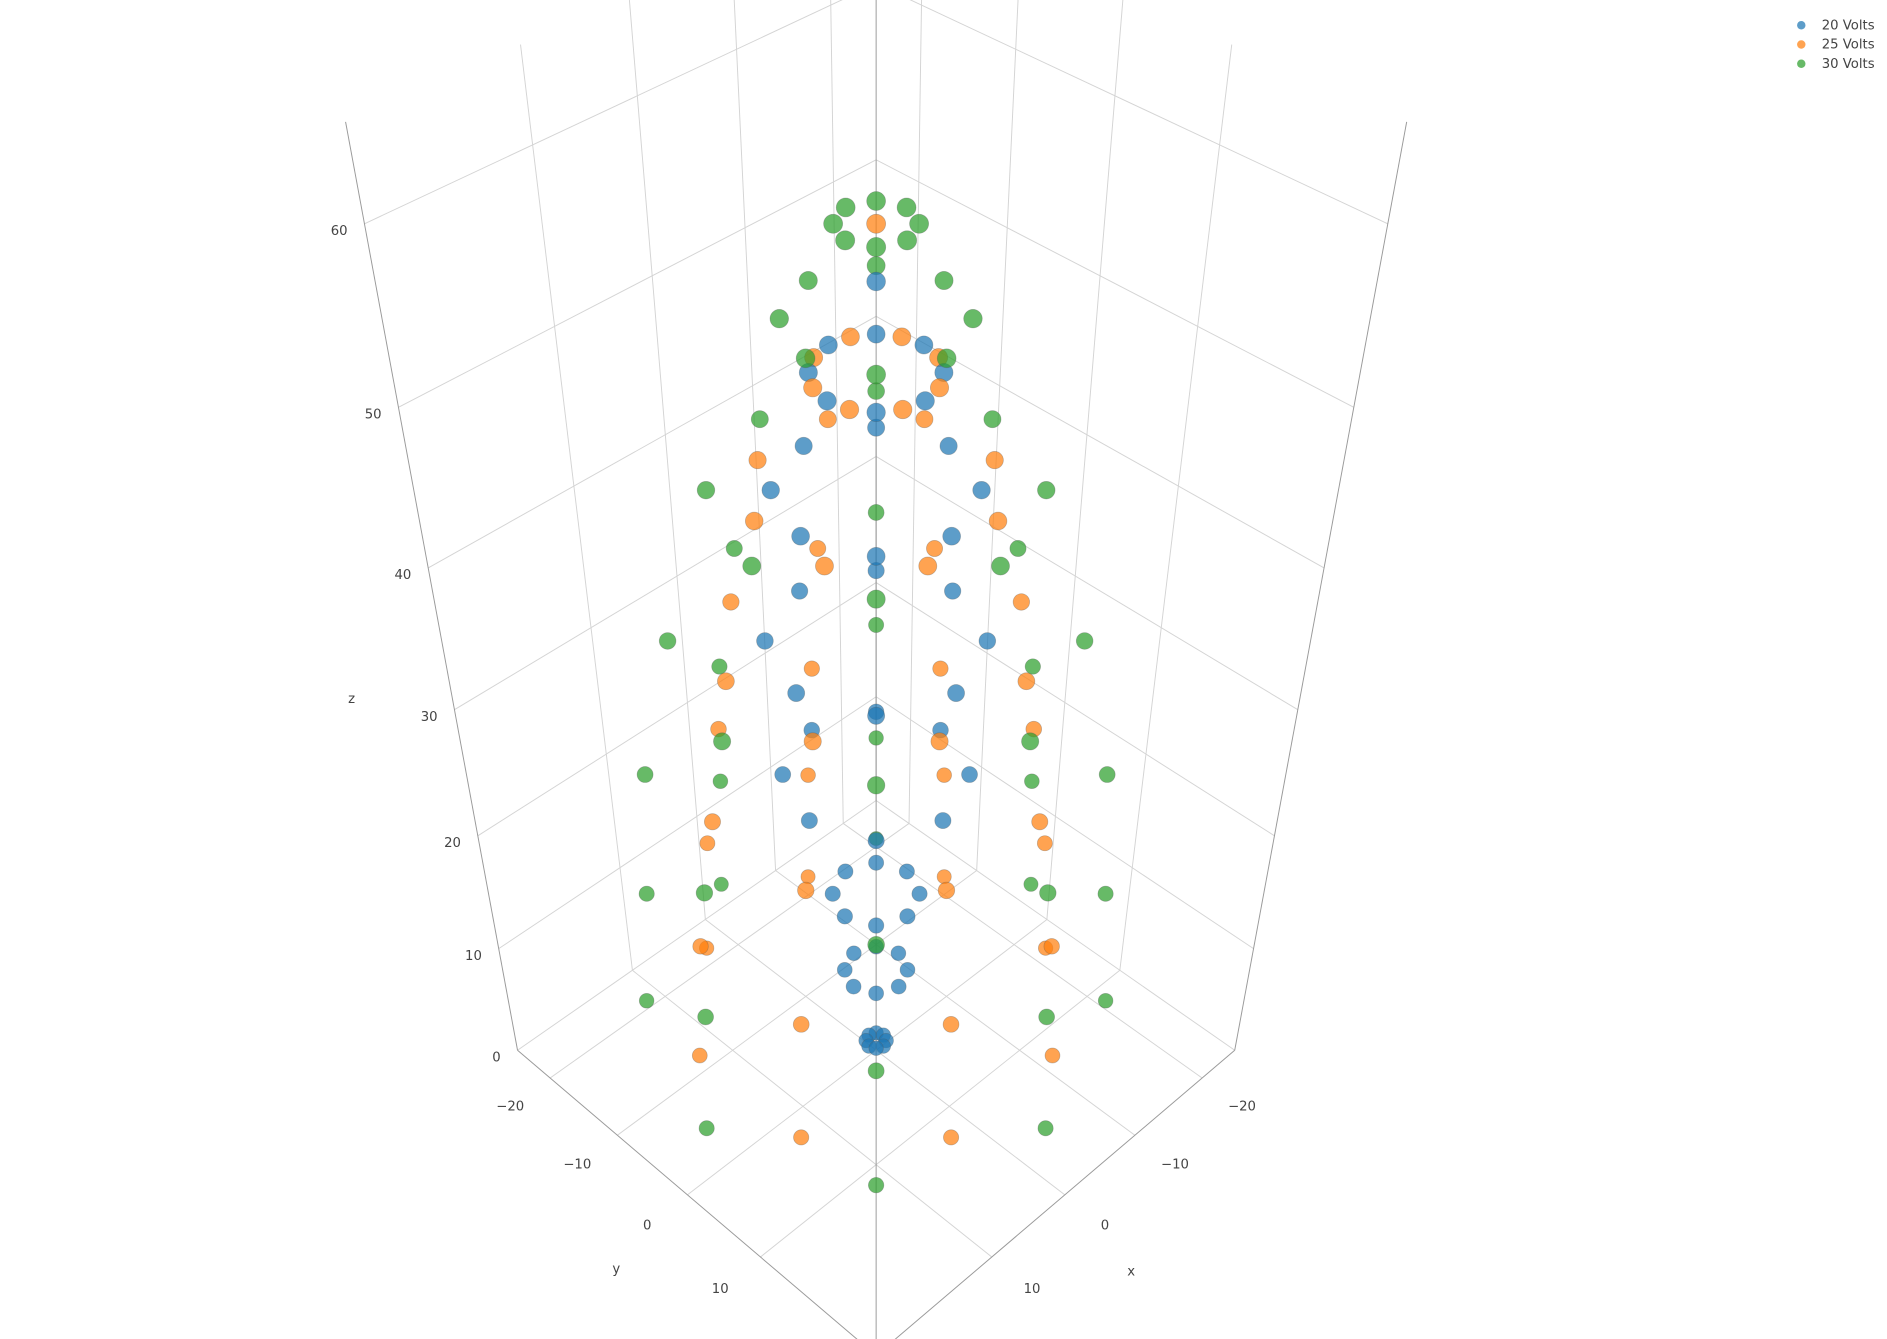 The width and height of the screenshot is (1887, 1339). What do you see at coordinates (429, 717) in the screenshot?
I see `z-tick-label: 30` at bounding box center [429, 717].